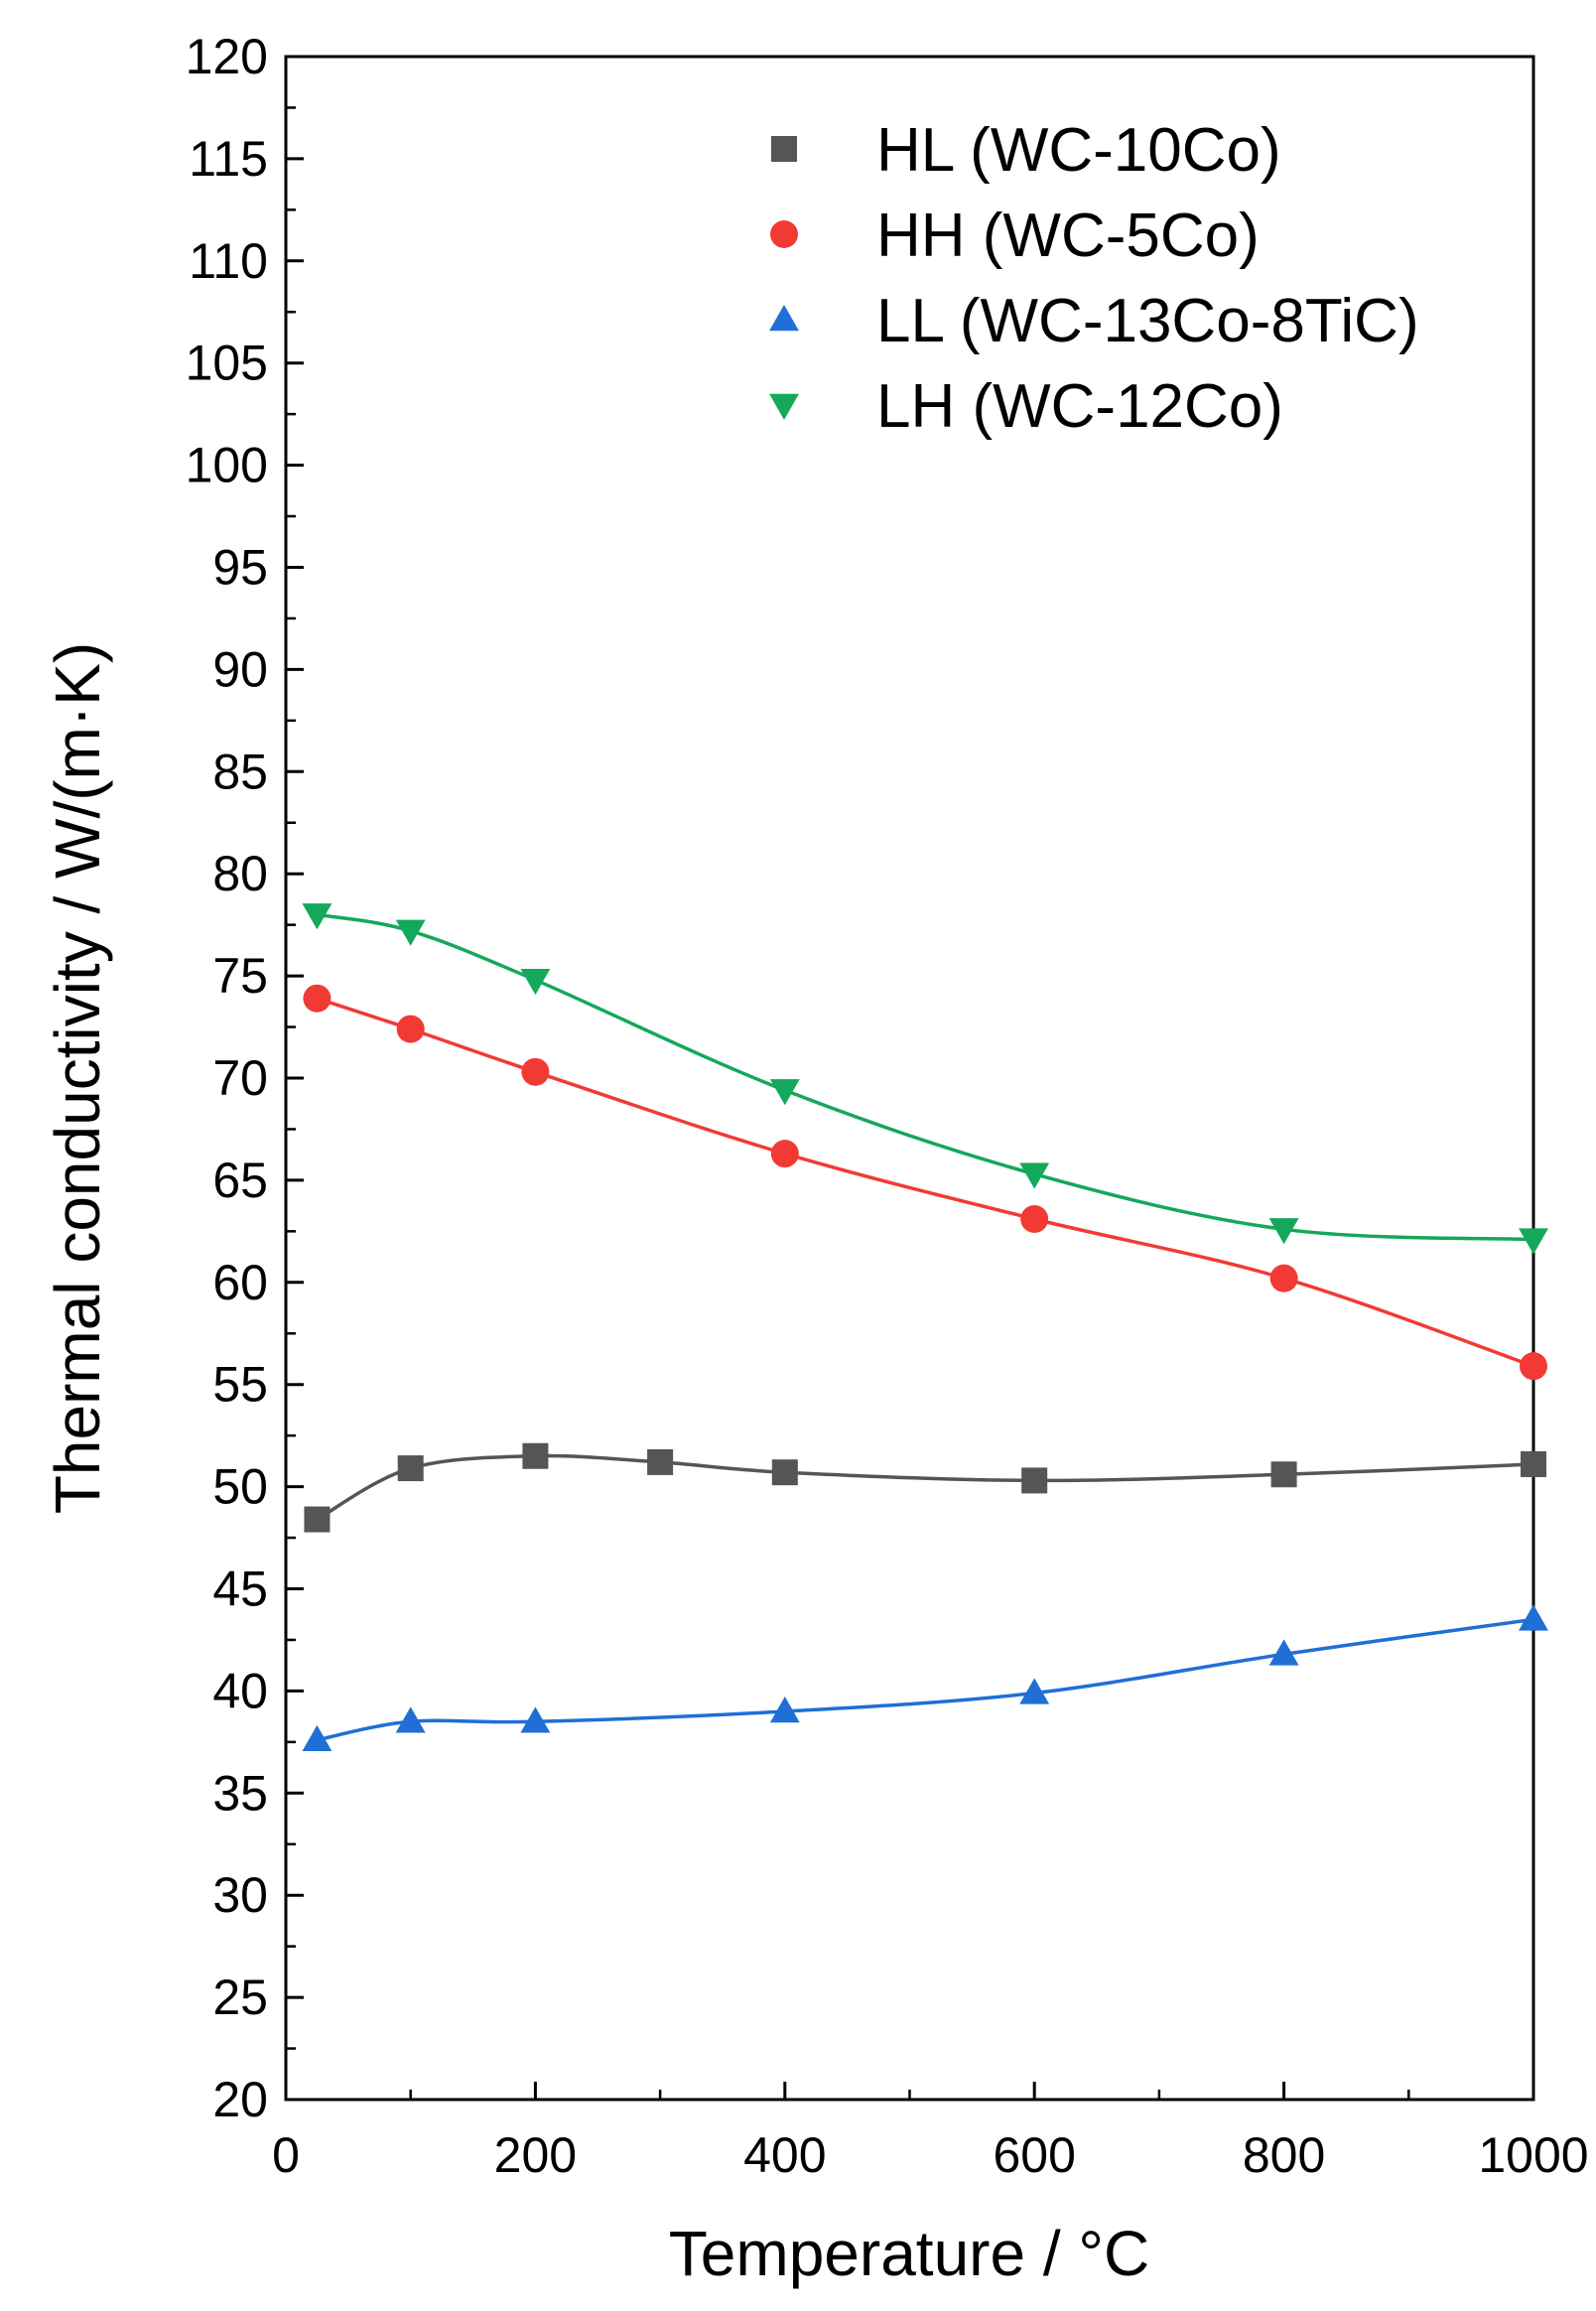 Image resolution: width=1596 pixels, height=2311 pixels. Describe the element at coordinates (1034, 2155) in the screenshot. I see `x-tick-label: 600` at that location.